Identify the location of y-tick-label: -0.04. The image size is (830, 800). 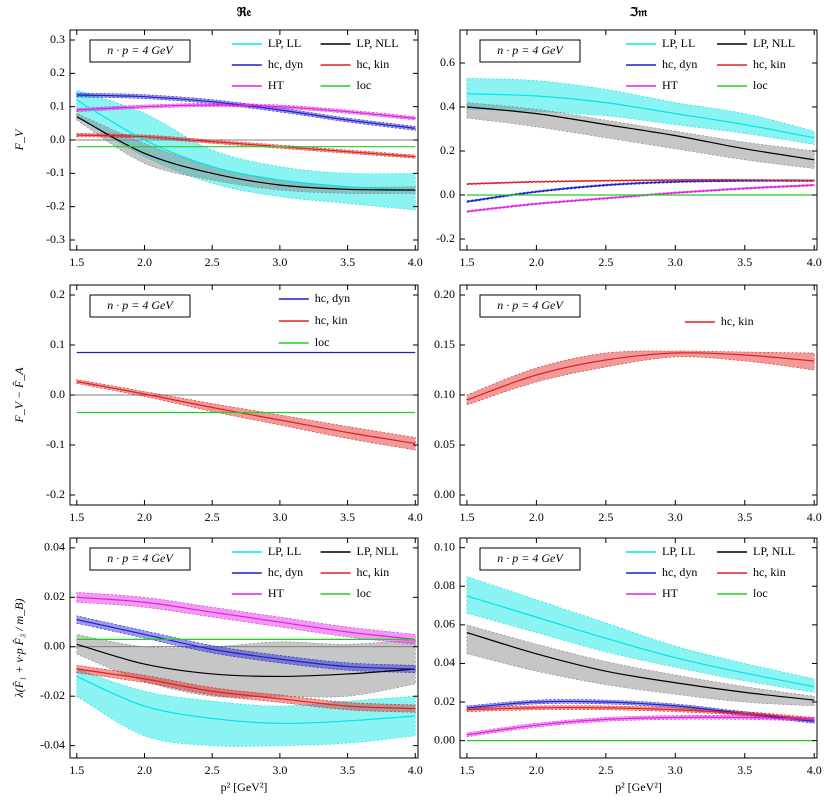
(52, 744).